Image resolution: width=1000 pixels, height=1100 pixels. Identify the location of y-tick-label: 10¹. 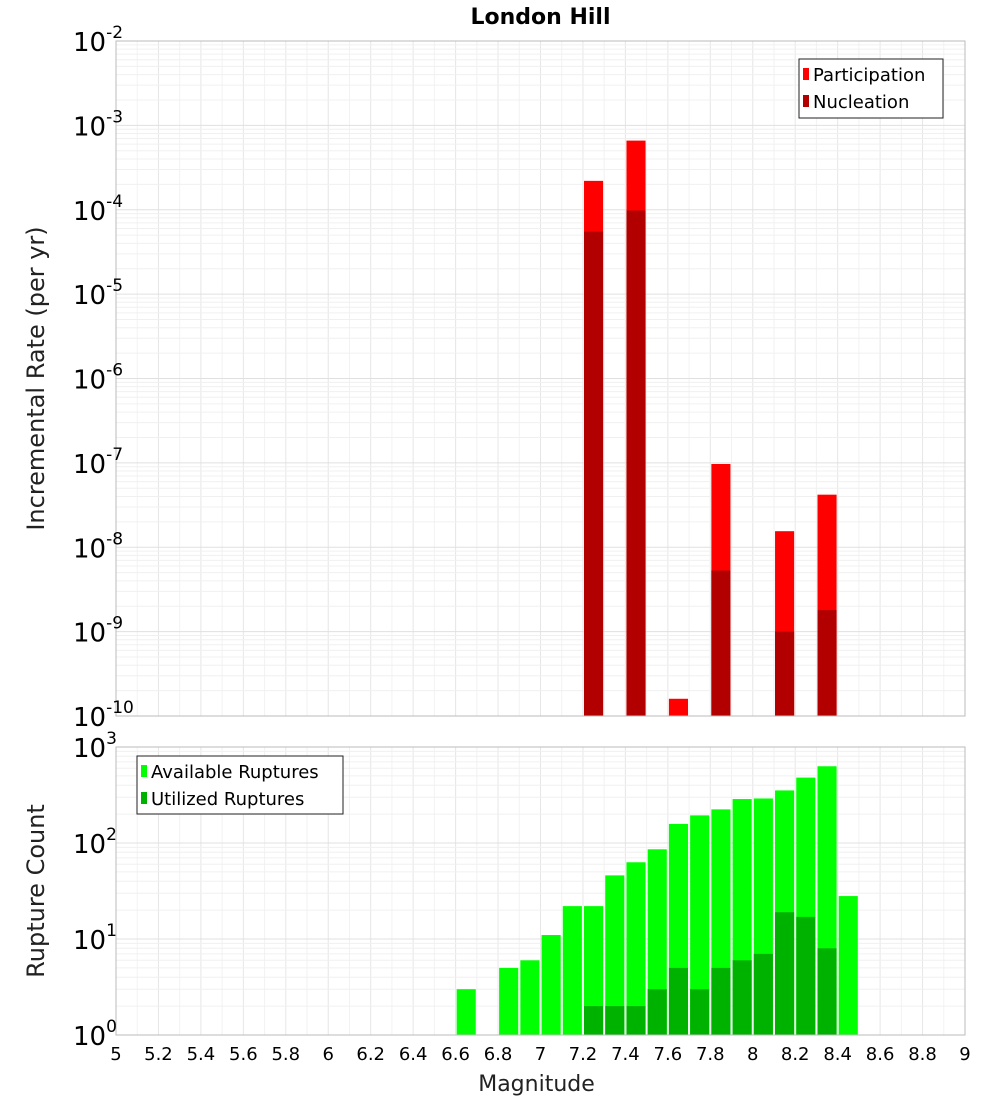
(95, 938).